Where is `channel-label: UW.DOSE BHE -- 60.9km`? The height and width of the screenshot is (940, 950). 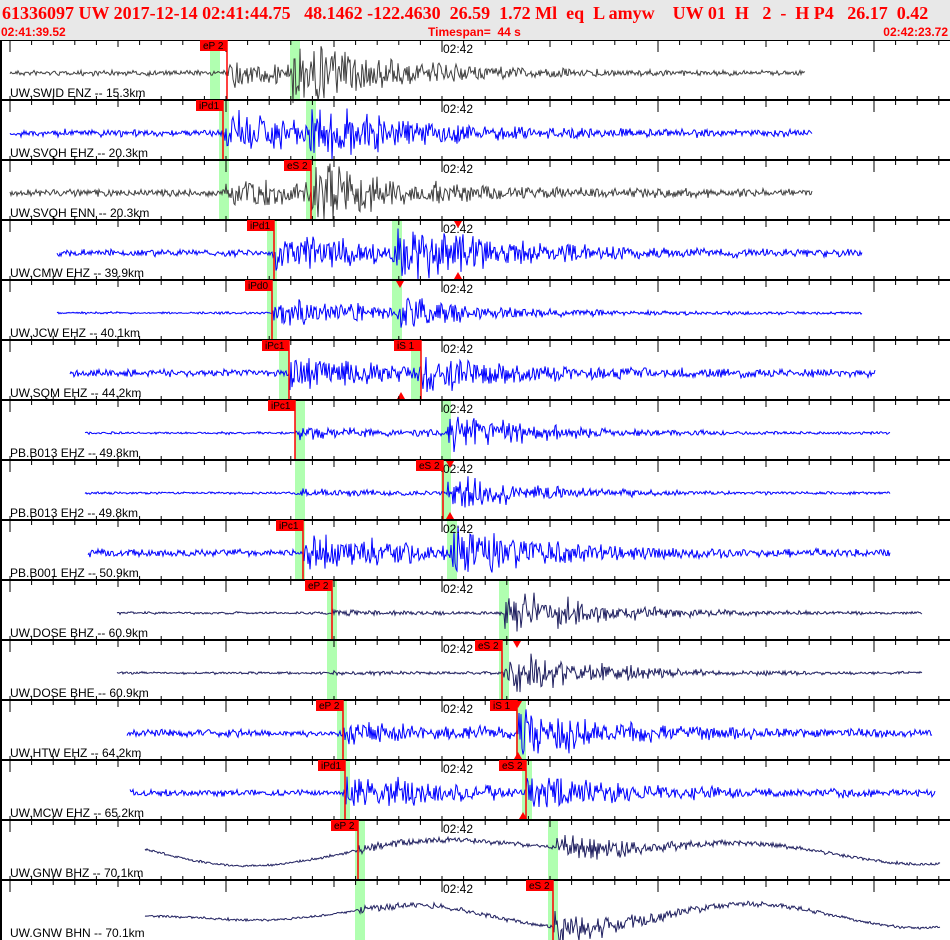
channel-label: UW.DOSE BHE -- 60.9km is located at coordinates (79, 693).